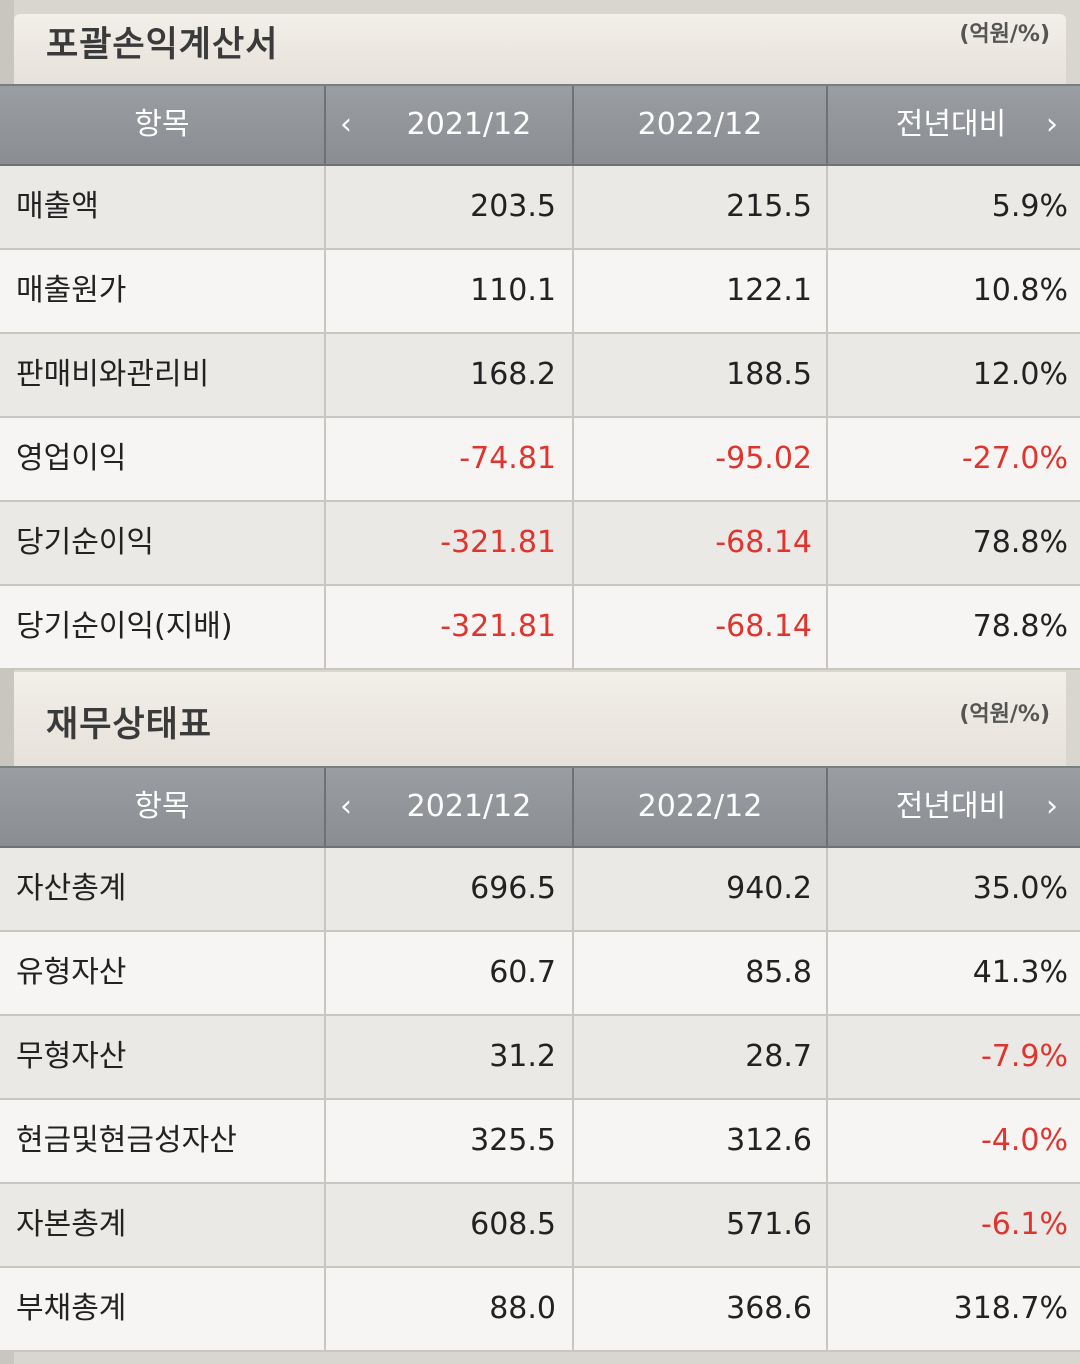  What do you see at coordinates (769, 888) in the screenshot?
I see `value-2022: 940.2` at bounding box center [769, 888].